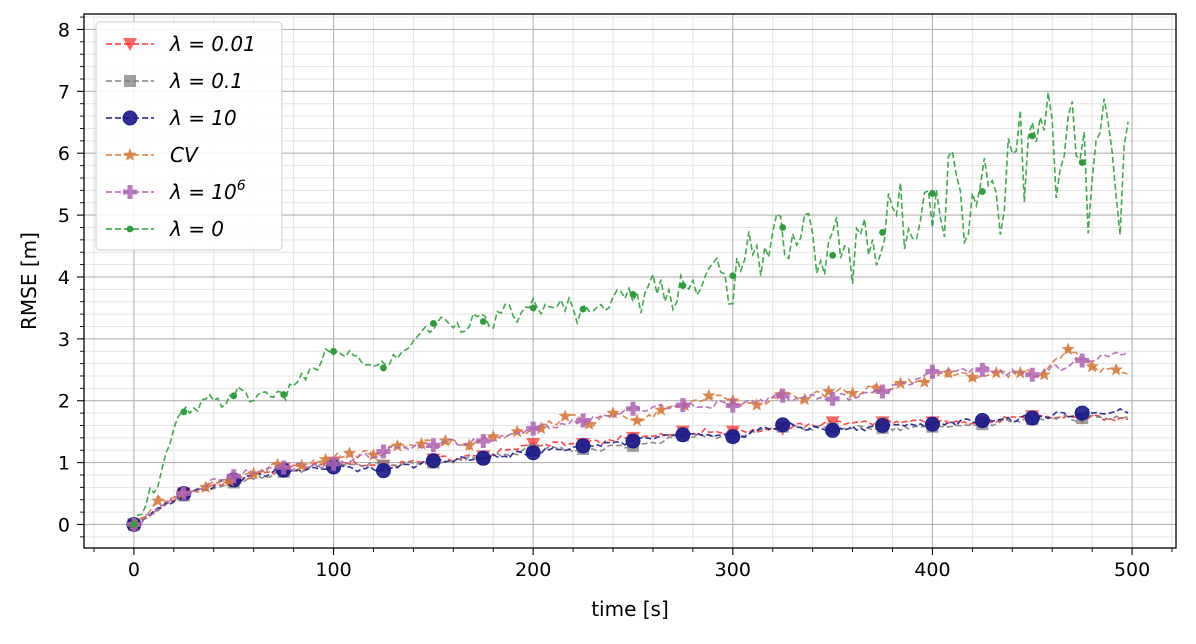 The image size is (1196, 644). I want to click on legend-label: CV, so click(184, 155).